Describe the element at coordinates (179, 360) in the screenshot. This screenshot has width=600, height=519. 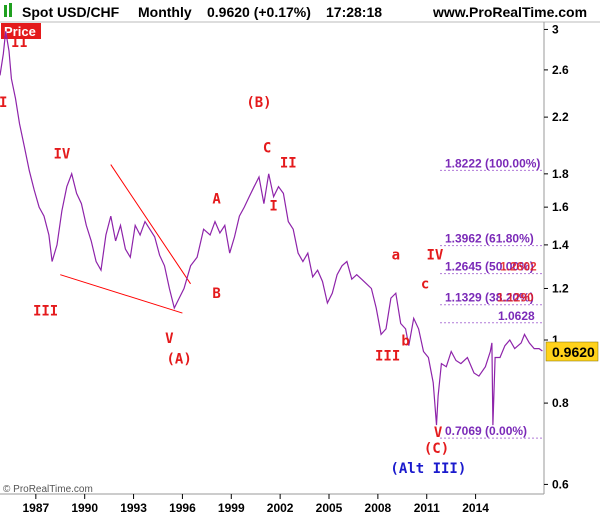
I see `wave-label: (A)` at that location.